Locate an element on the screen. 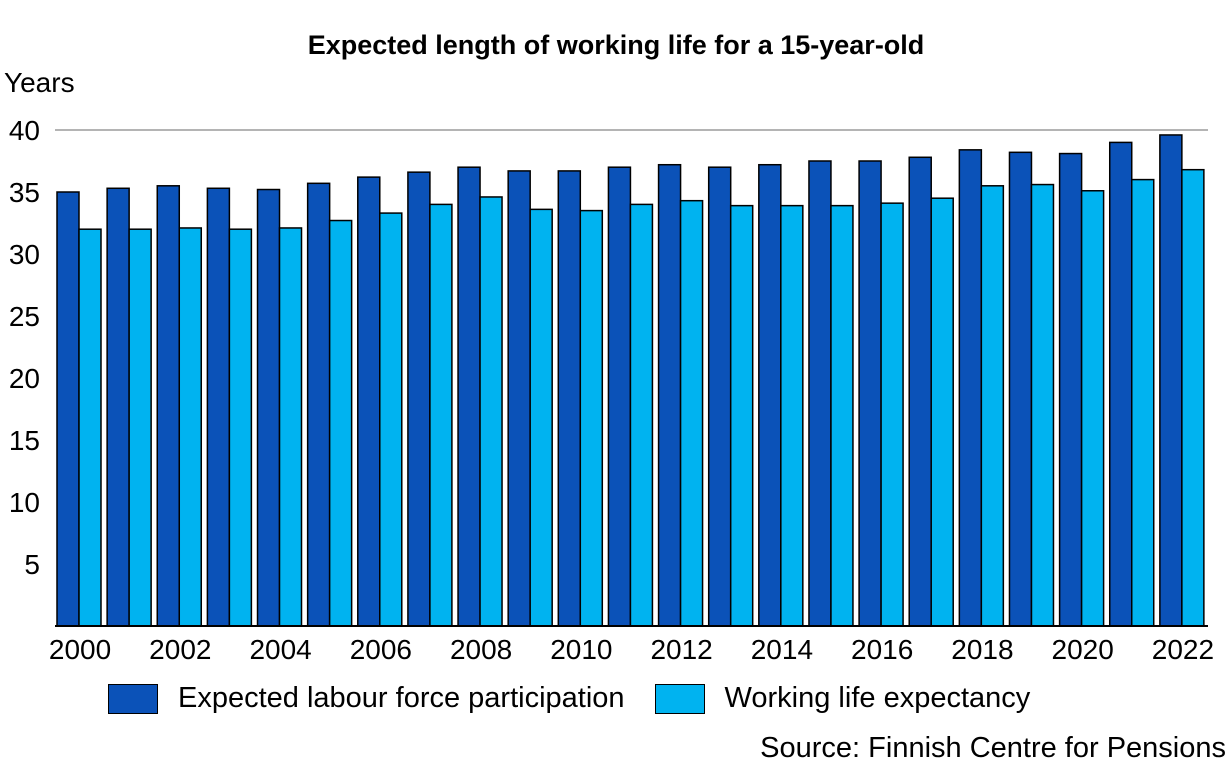 The image size is (1232, 766). y-tick-label: 20 is located at coordinates (24, 378).